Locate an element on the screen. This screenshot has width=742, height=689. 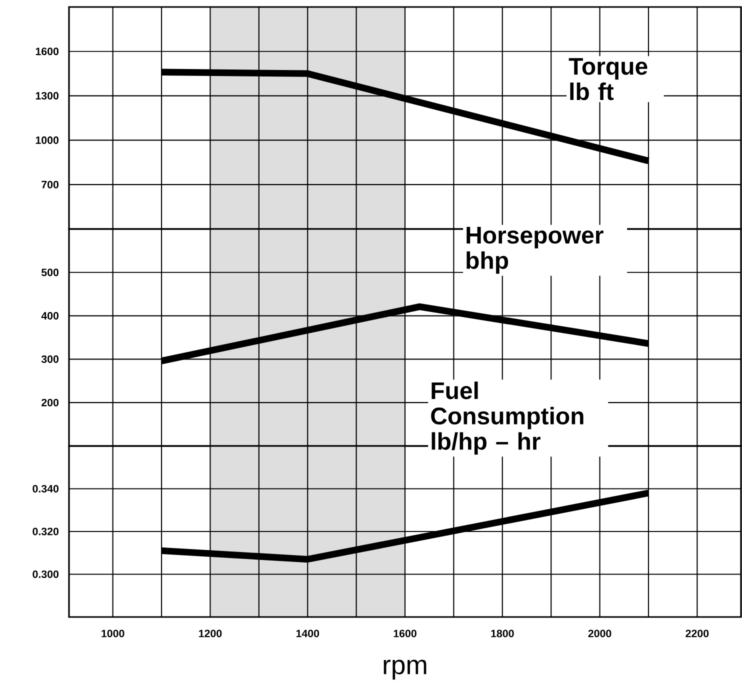
y-tick-label: 500 is located at coordinates (50, 272).